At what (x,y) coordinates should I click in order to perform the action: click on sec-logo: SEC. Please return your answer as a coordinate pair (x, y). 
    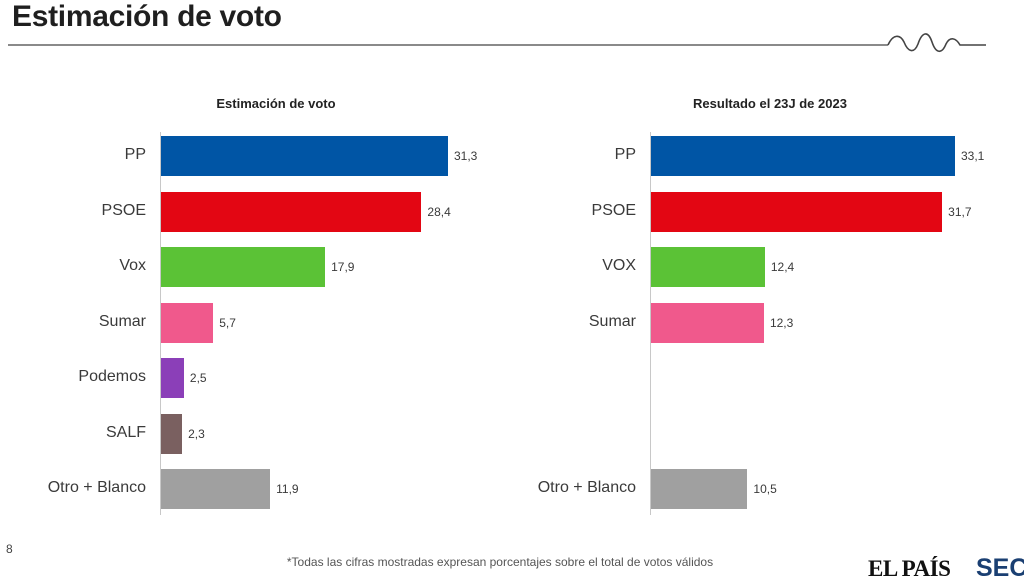
    Looking at the image, I should click on (1000, 568).